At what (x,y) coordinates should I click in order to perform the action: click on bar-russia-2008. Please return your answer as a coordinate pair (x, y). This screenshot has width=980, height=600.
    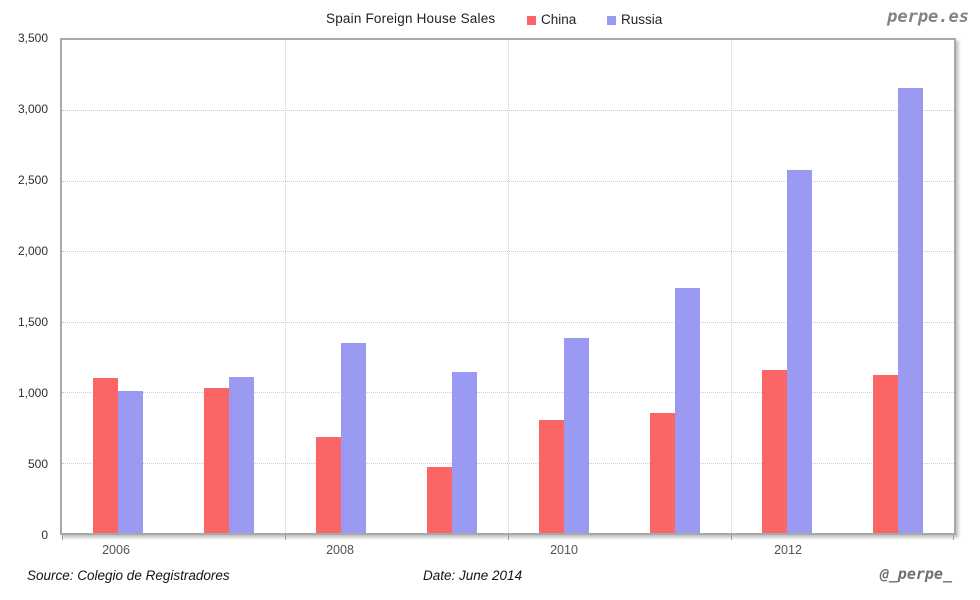
    Looking at the image, I should click on (353, 437).